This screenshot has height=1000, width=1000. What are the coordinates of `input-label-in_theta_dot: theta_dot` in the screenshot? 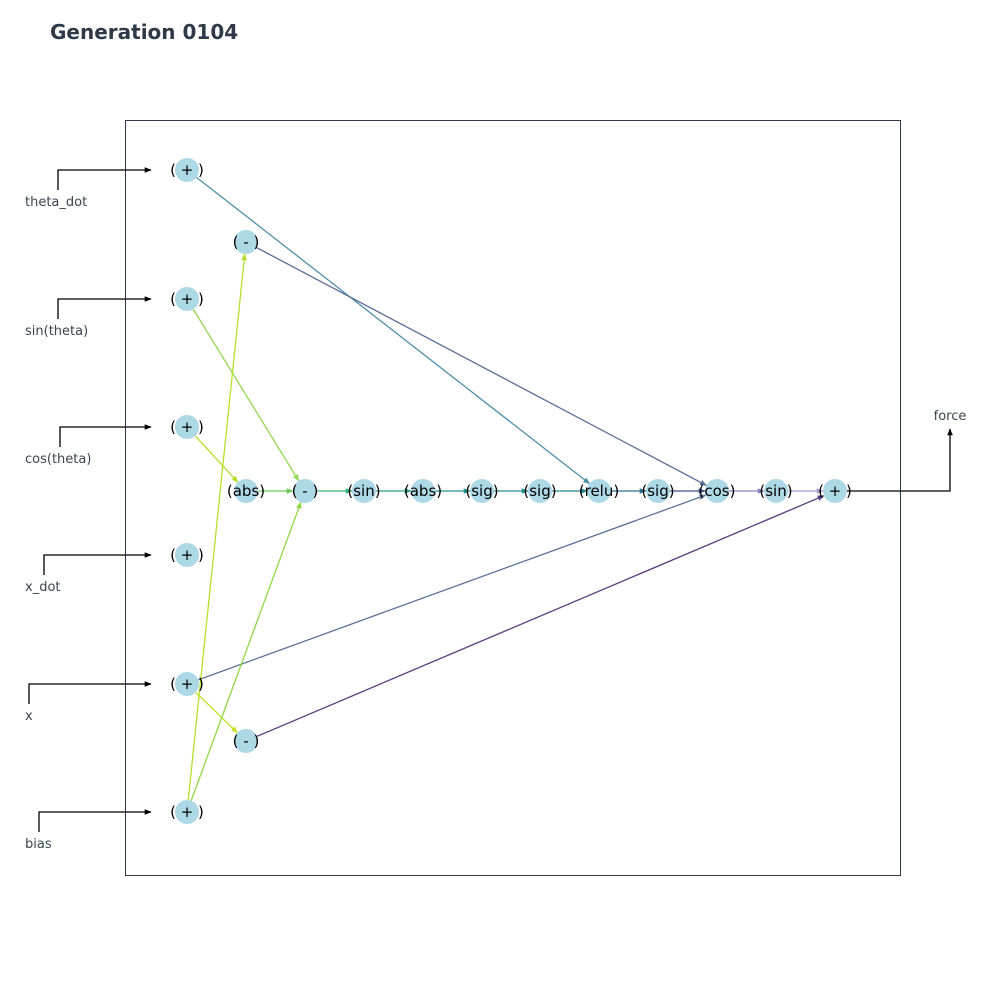 It's located at (56, 202).